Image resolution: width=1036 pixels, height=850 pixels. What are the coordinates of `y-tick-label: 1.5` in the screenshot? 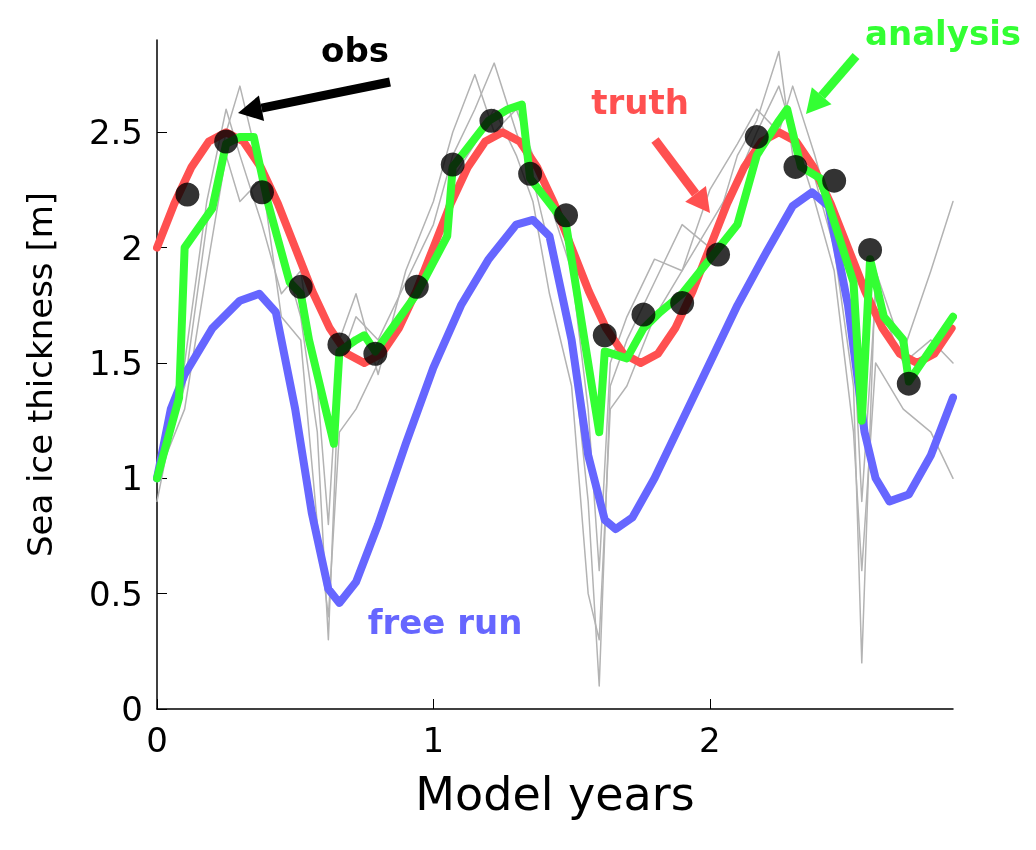 It's located at (115, 362).